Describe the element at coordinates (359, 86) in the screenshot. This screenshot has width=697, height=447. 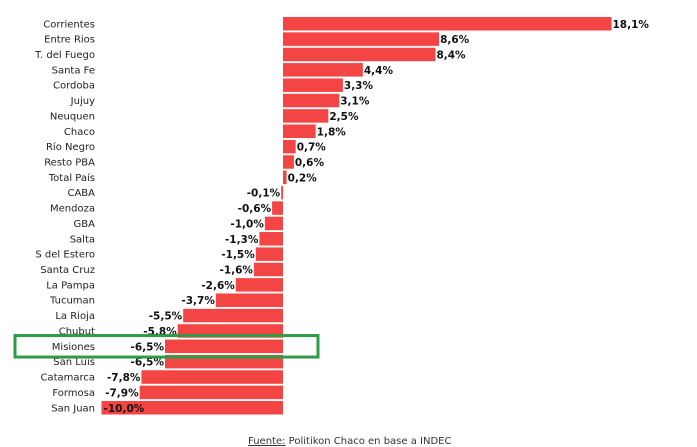
I see `data-label: 3,3%` at that location.